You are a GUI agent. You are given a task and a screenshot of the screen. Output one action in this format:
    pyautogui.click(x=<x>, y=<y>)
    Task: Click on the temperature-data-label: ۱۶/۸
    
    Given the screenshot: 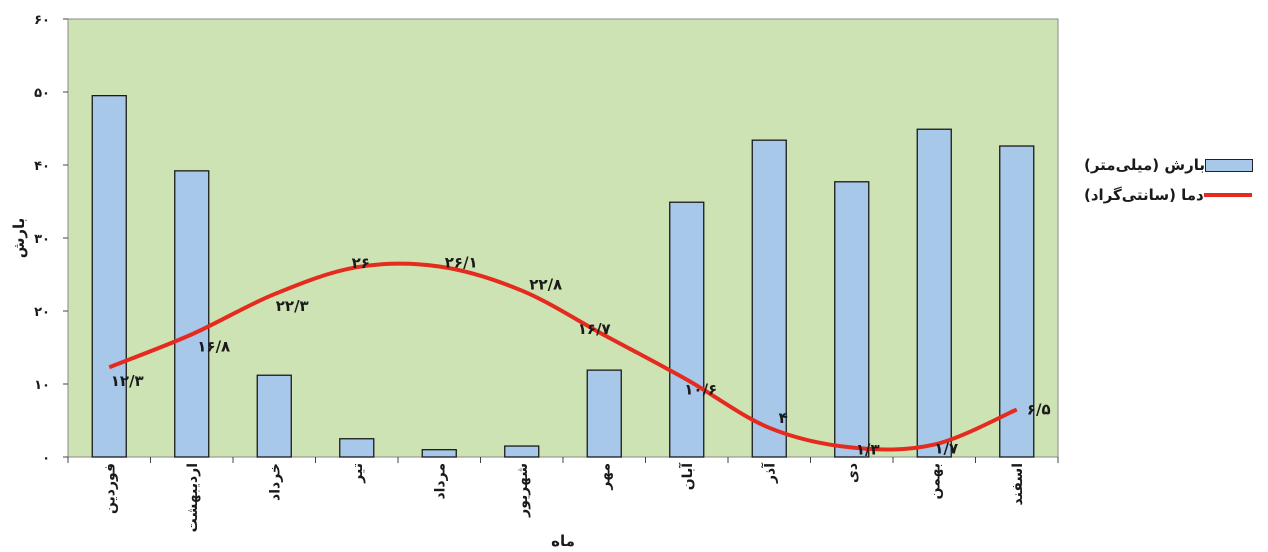 What is the action you would take?
    pyautogui.click(x=213, y=346)
    